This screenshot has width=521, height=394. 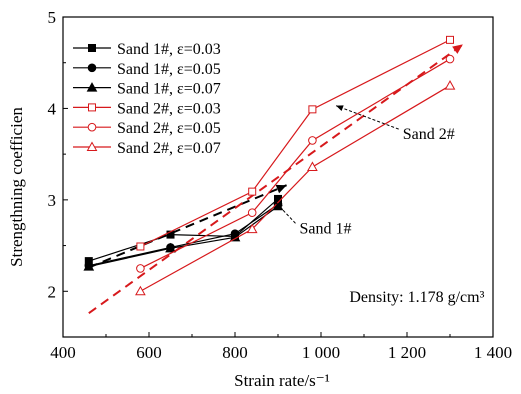 What do you see at coordinates (52, 291) in the screenshot?
I see `y-tick-label: 2` at bounding box center [52, 291].